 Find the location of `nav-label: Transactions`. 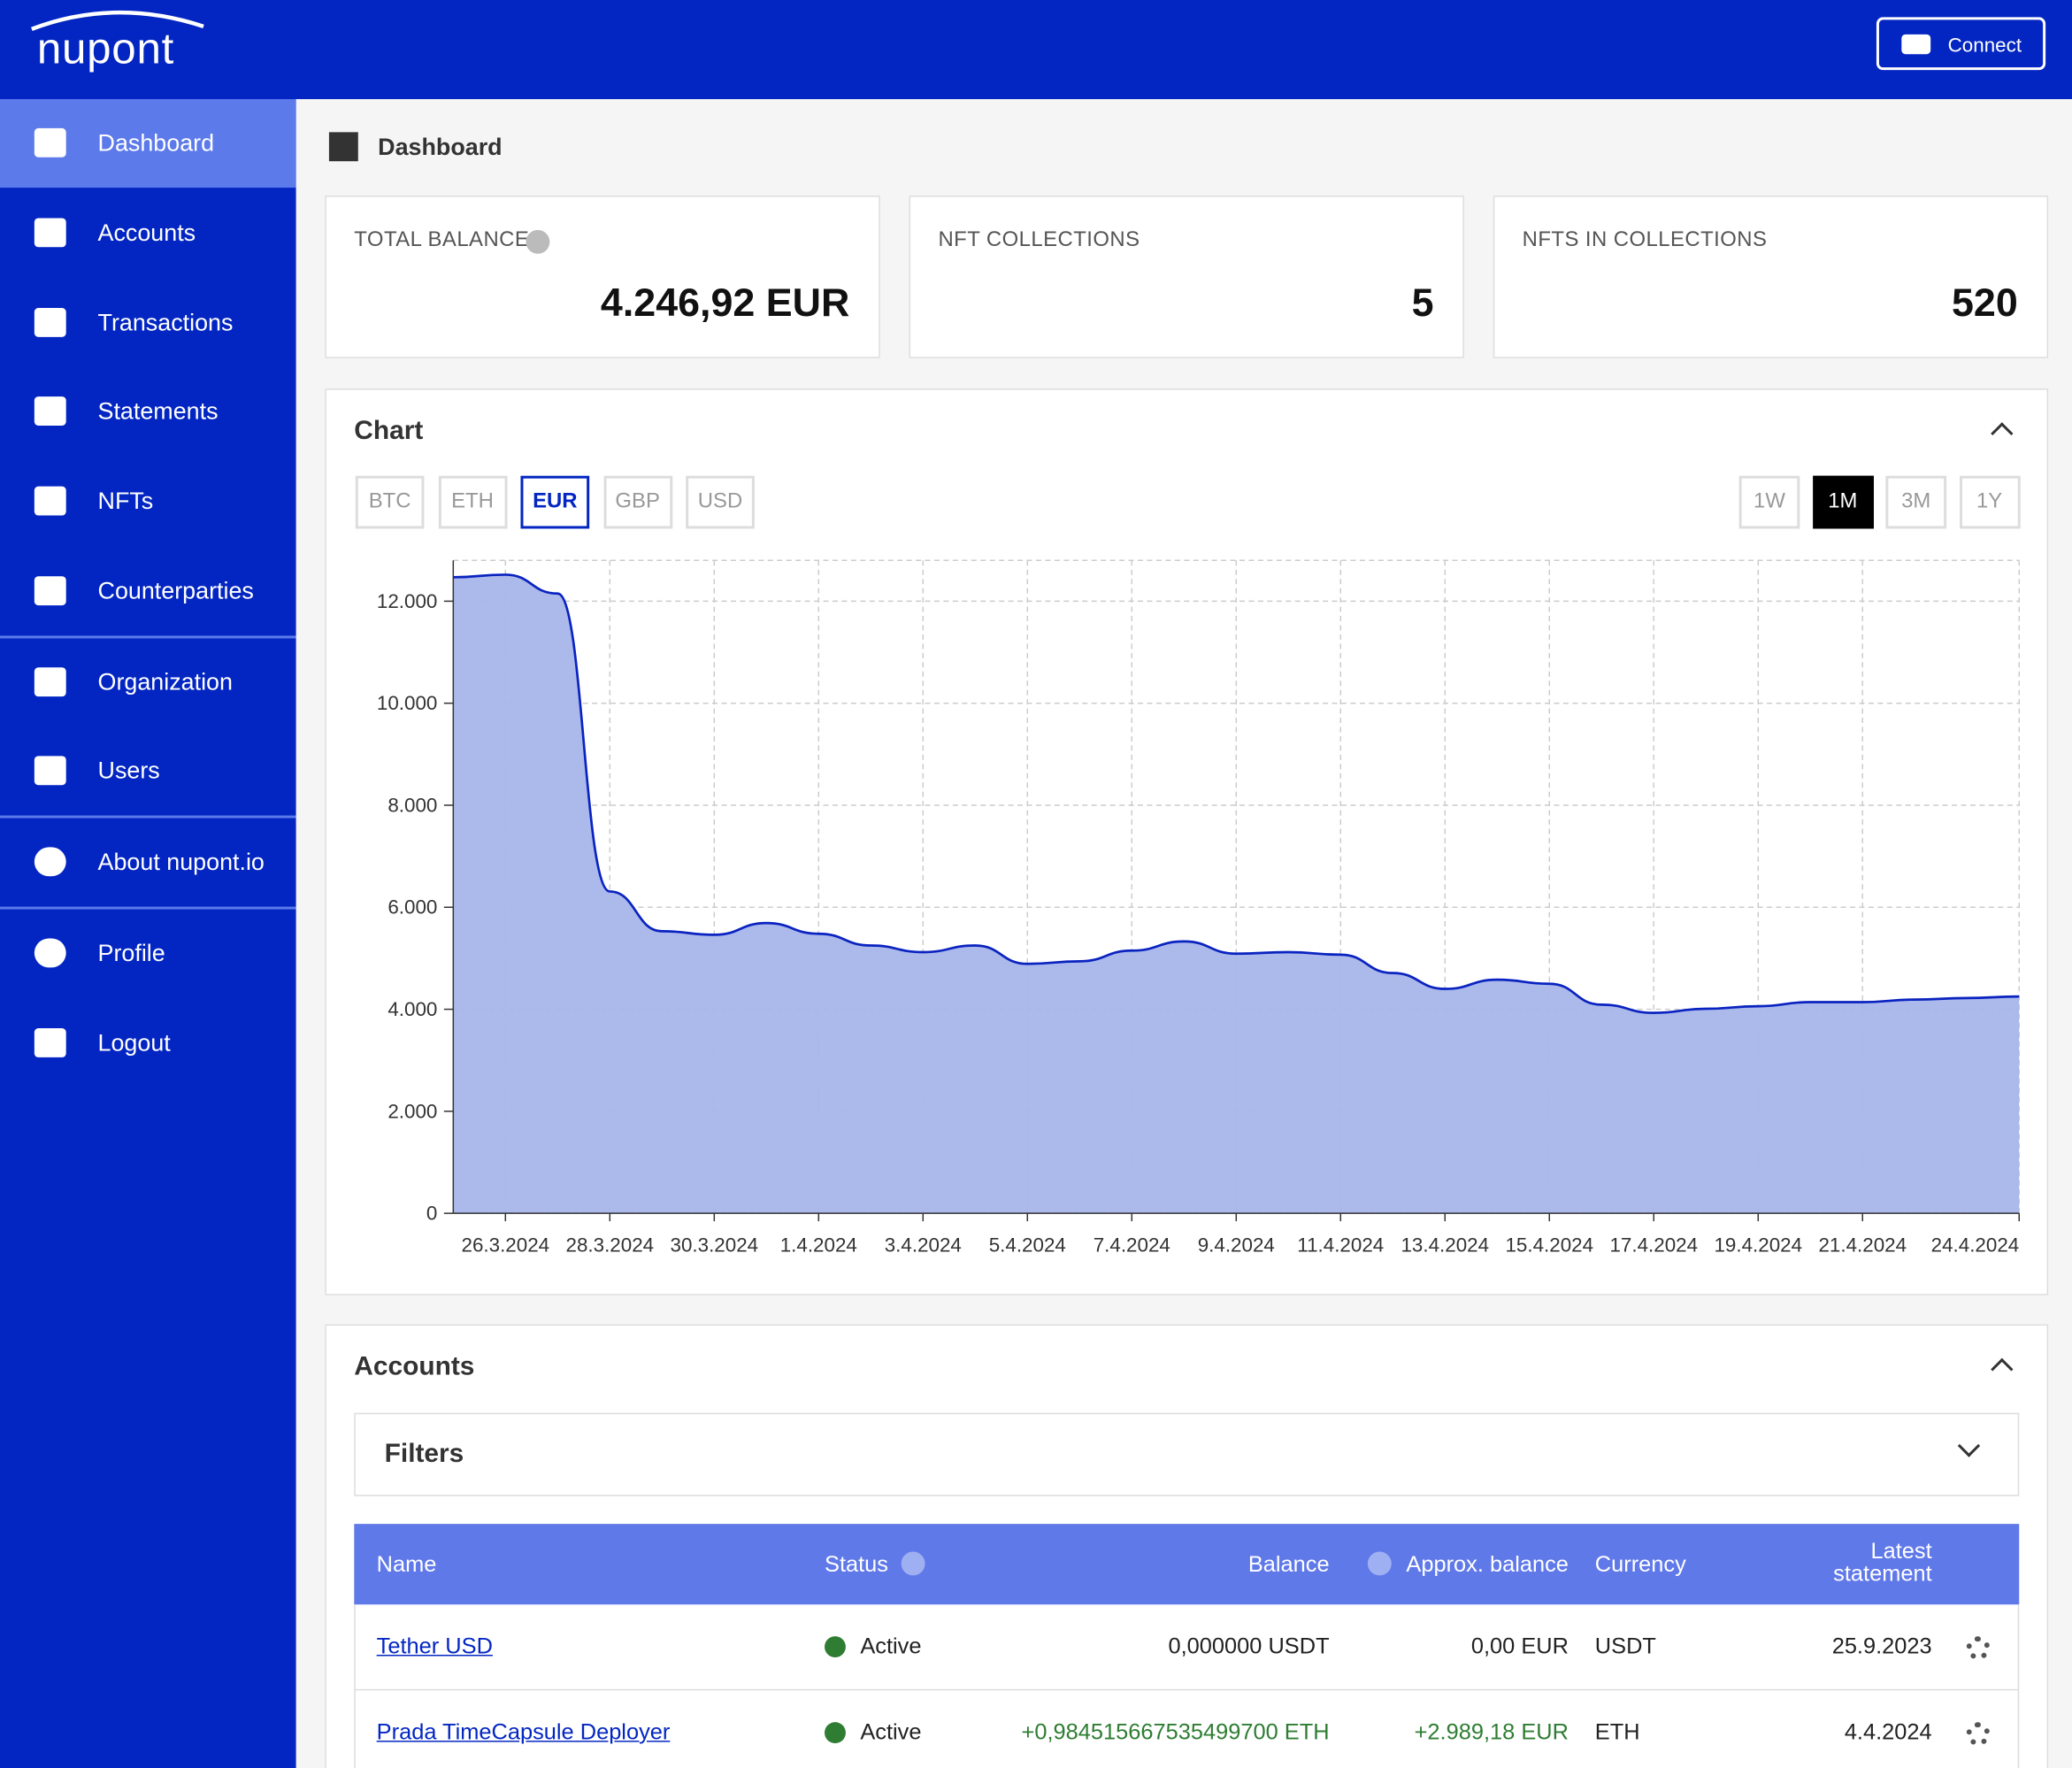

nav-label: Transactions is located at coordinates (166, 323).